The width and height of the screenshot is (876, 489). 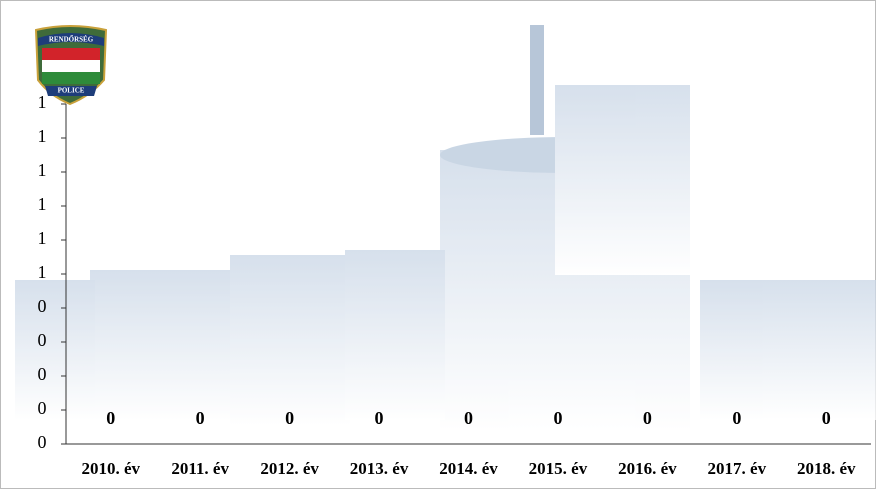 What do you see at coordinates (71, 91) in the screenshot?
I see `logo-bottom-text: POLICE` at bounding box center [71, 91].